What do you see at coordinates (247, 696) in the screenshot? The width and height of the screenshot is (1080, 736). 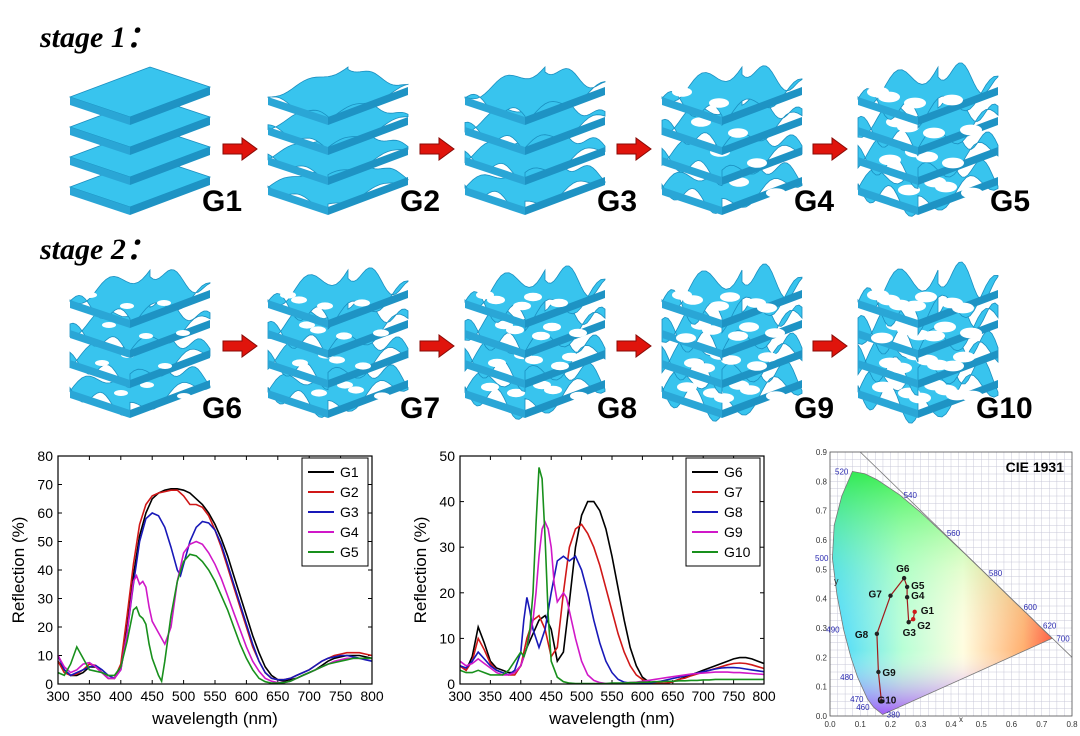 I see `x-tick-label: 600` at bounding box center [247, 696].